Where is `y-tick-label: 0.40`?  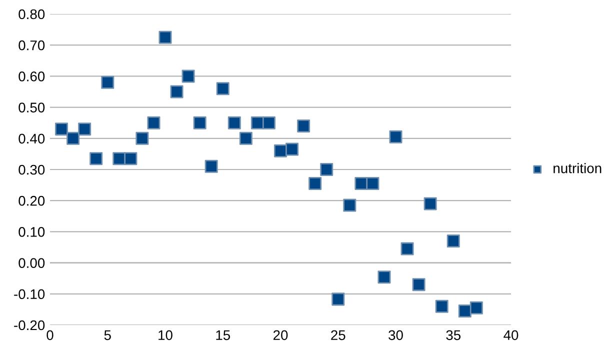 y-tick-label: 0.40 is located at coordinates (31, 139).